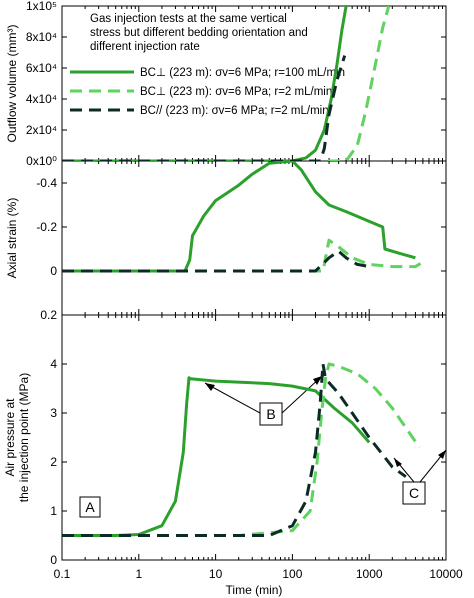  What do you see at coordinates (270, 414) in the screenshot?
I see `annotation-b-label: B` at bounding box center [270, 414].